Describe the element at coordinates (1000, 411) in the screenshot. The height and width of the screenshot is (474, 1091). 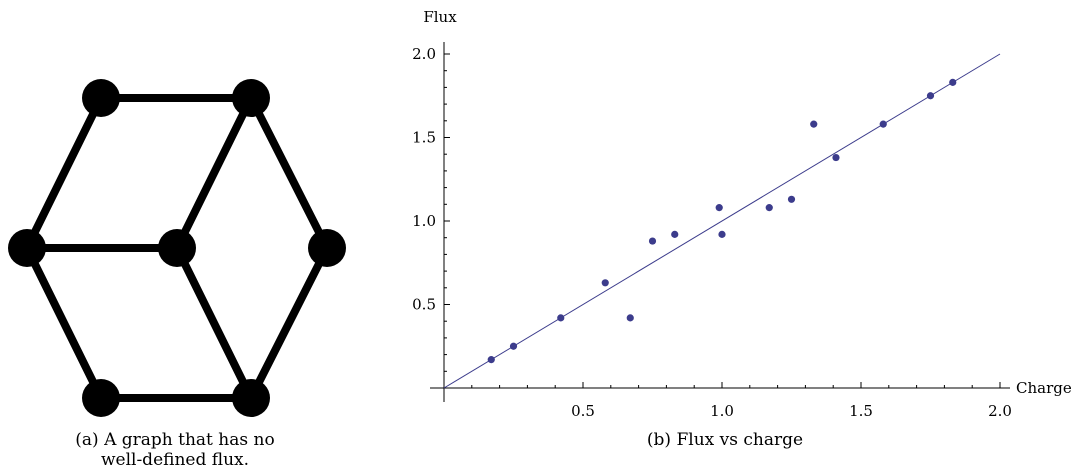
I see `x-tick-label: 2.0` at that location.